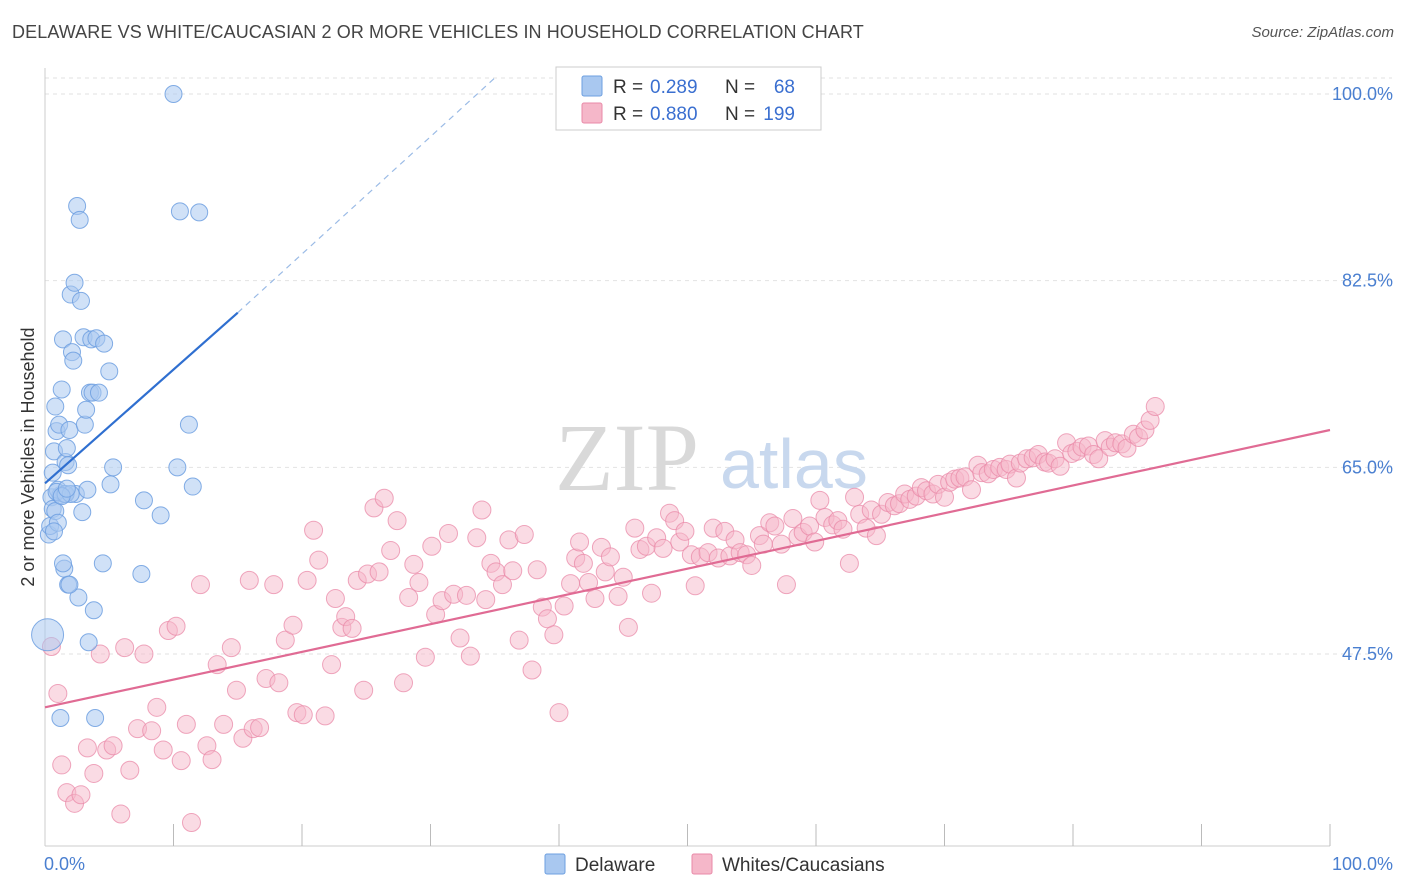 The width and height of the screenshot is (1406, 892). I want to click on trend-line-delaware, so click(141, 398).